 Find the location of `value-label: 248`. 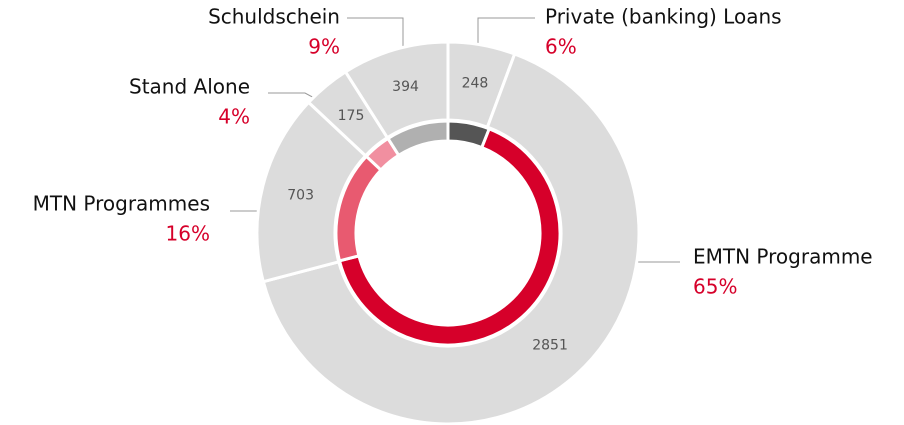

value-label: 248 is located at coordinates (475, 83).